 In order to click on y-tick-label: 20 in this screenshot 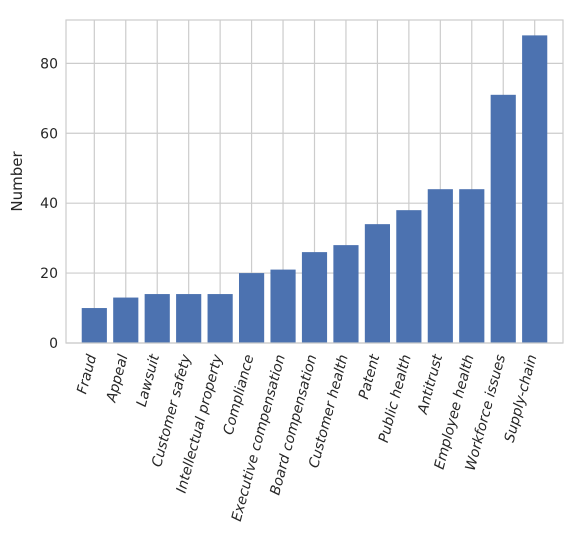, I will do `click(49, 274)`.